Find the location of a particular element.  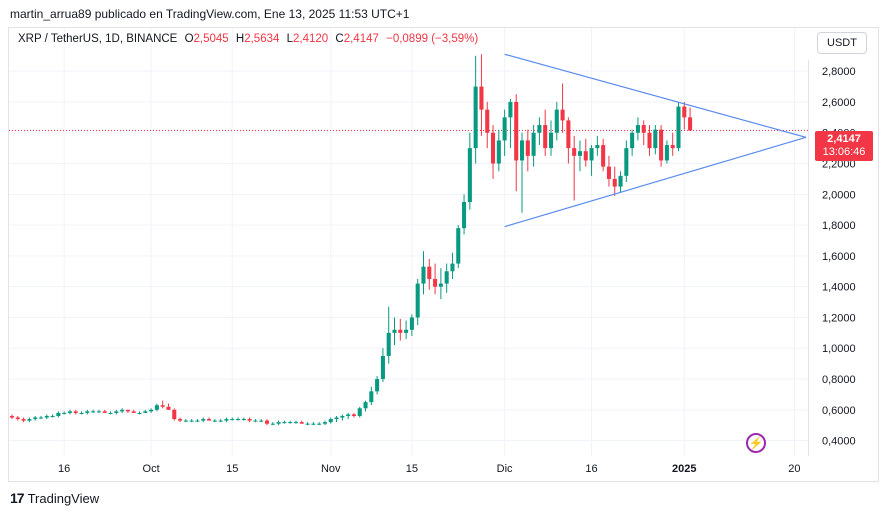

footer-branding: 17 TradingView is located at coordinates (54, 498).